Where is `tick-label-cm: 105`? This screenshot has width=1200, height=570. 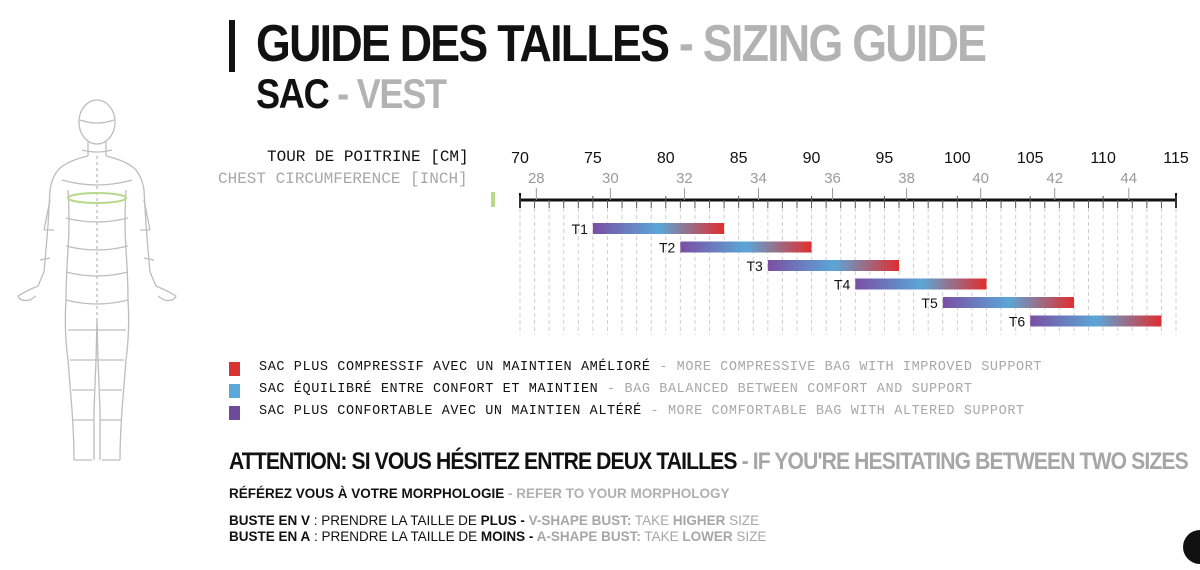 tick-label-cm: 105 is located at coordinates (1030, 158).